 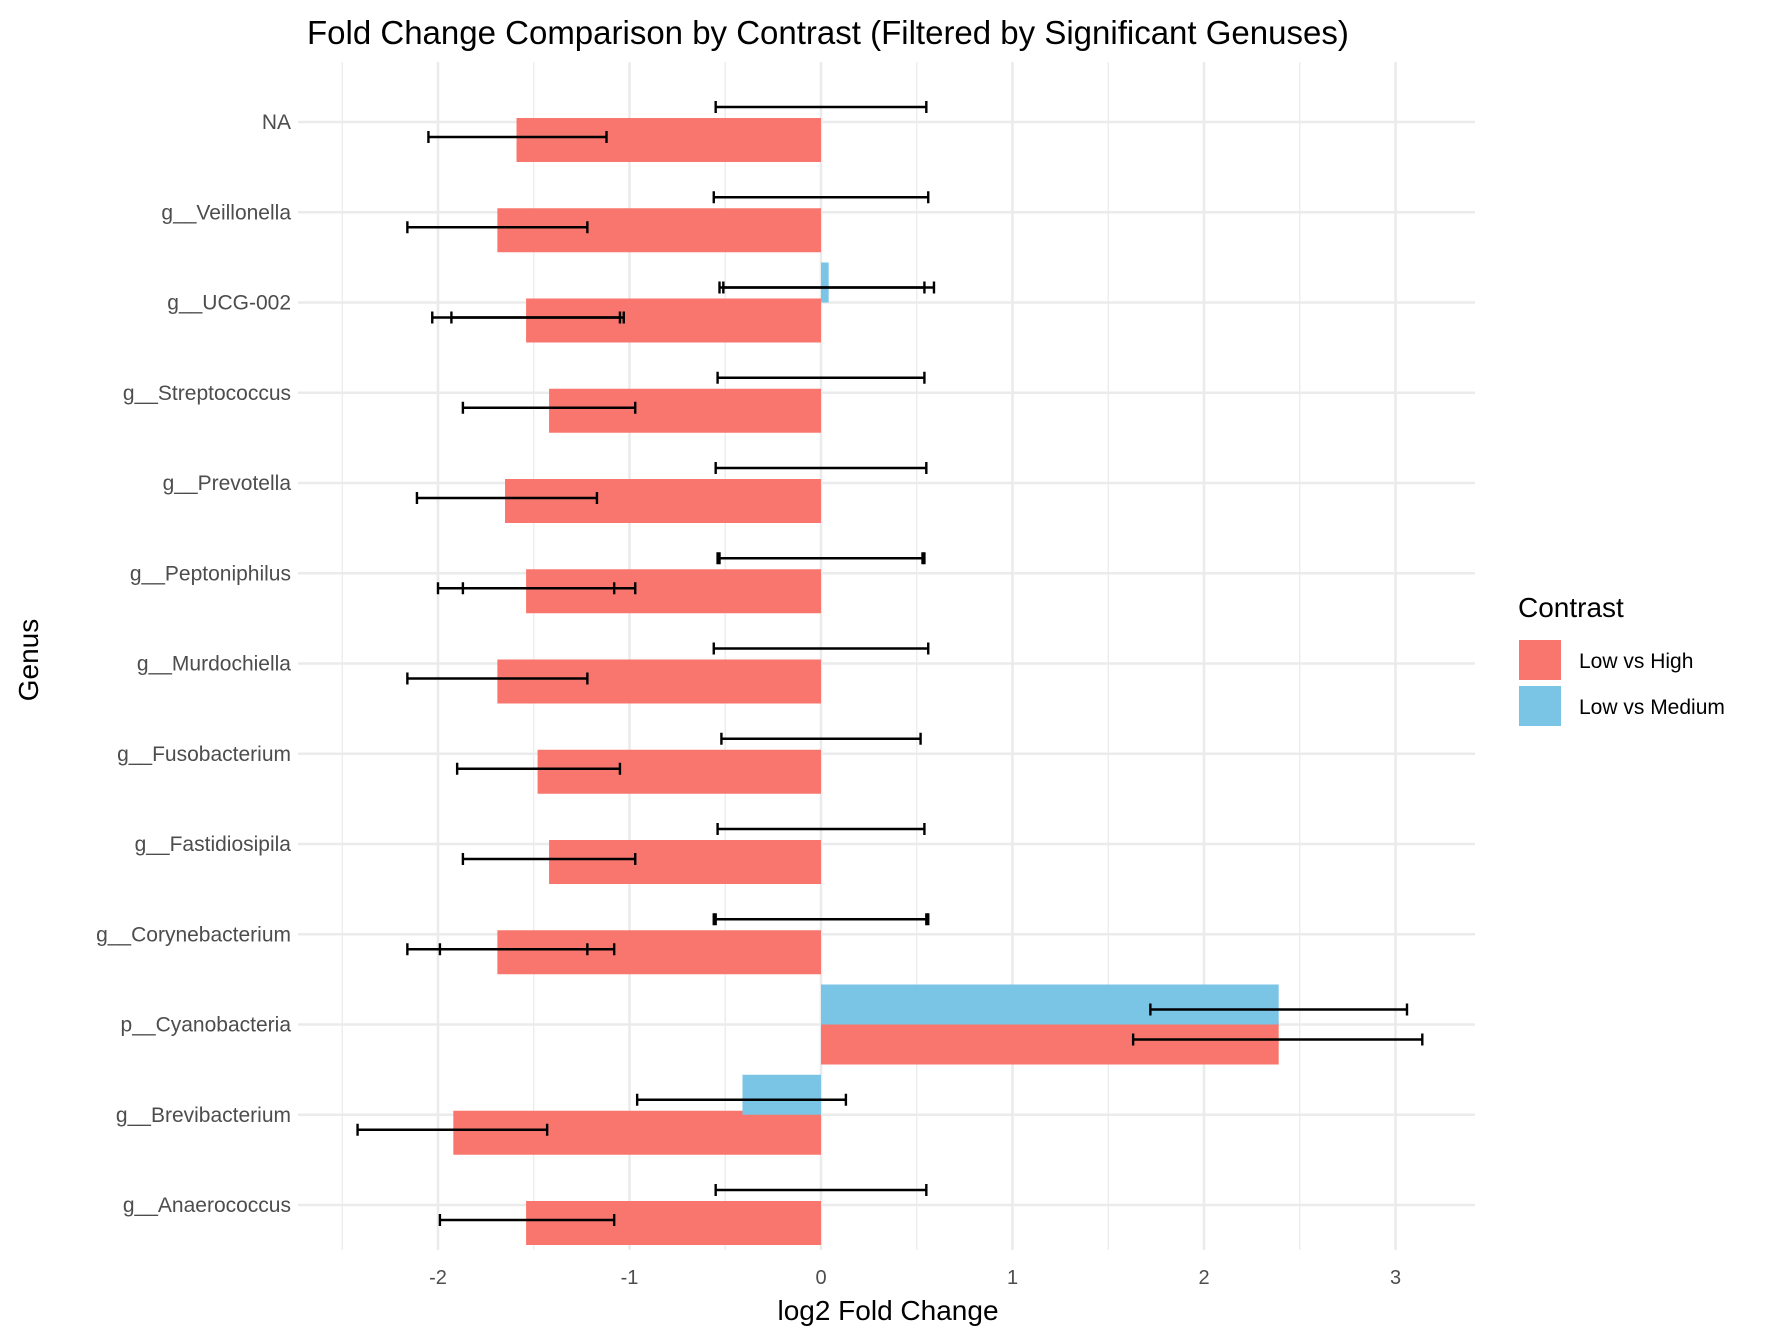 What do you see at coordinates (207, 1205) in the screenshot?
I see `y-tick-label: g__Anaerococcus` at bounding box center [207, 1205].